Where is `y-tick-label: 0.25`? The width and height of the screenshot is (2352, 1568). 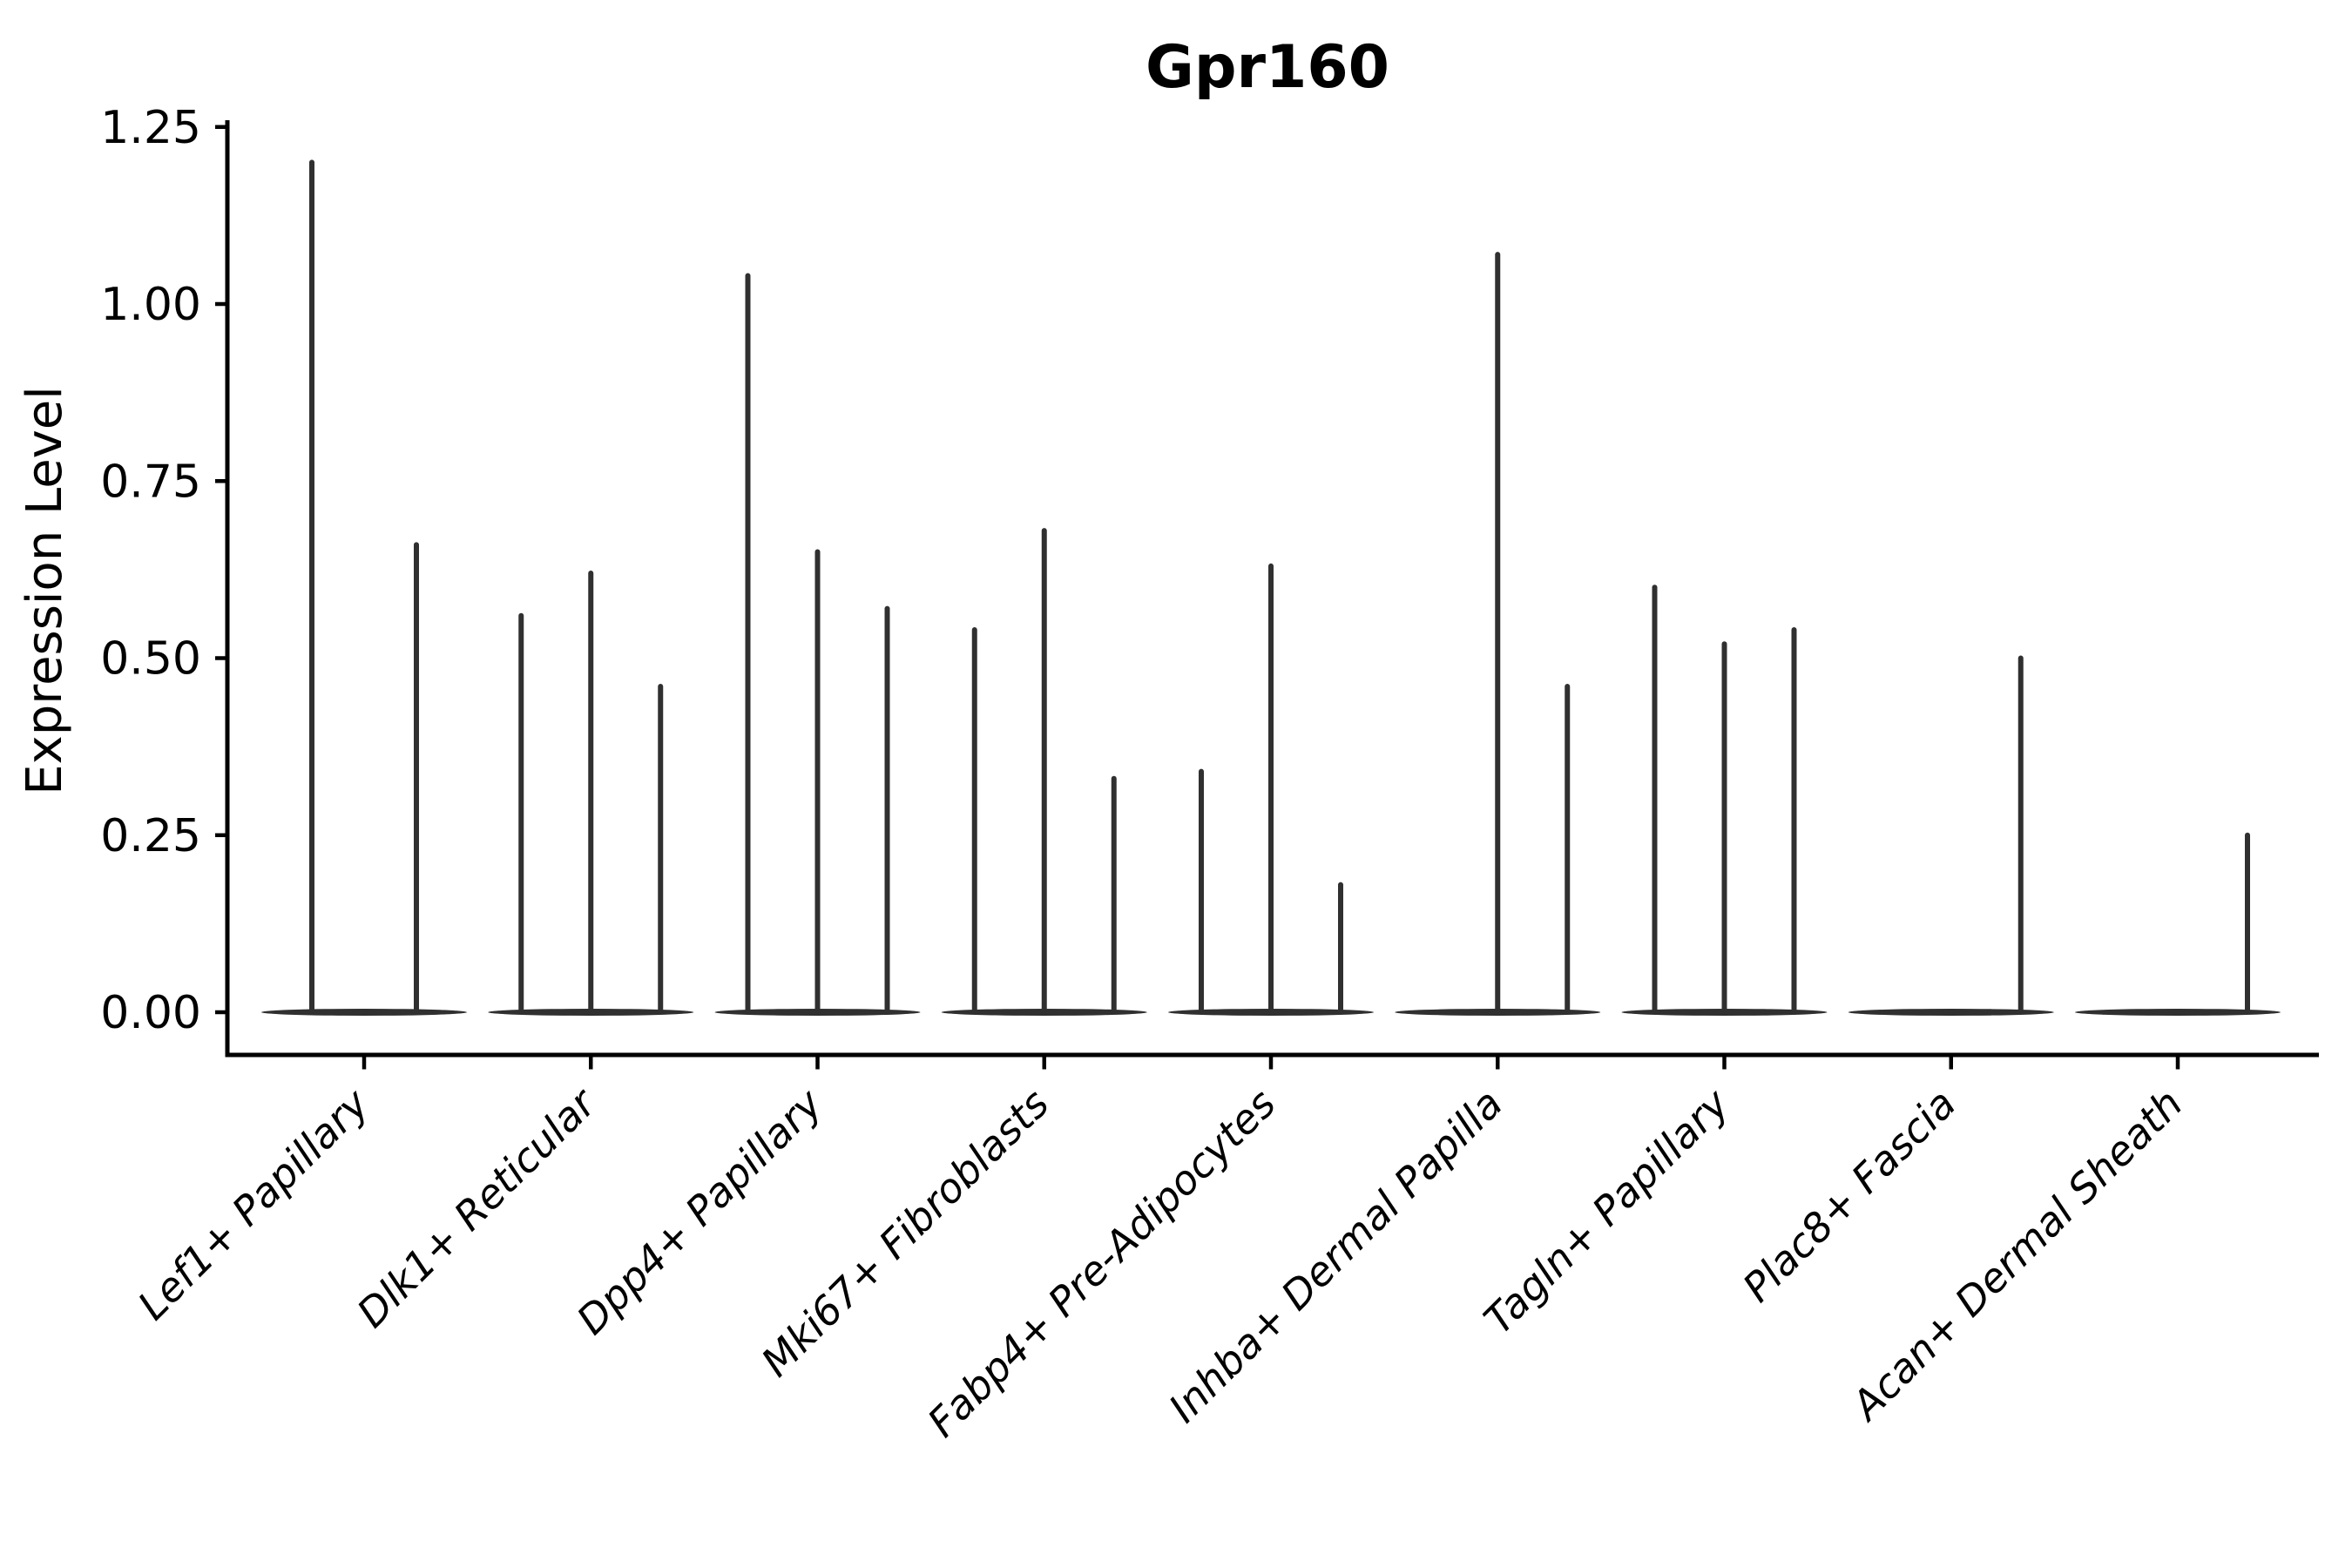
y-tick-label: 0.25 is located at coordinates (150, 836).